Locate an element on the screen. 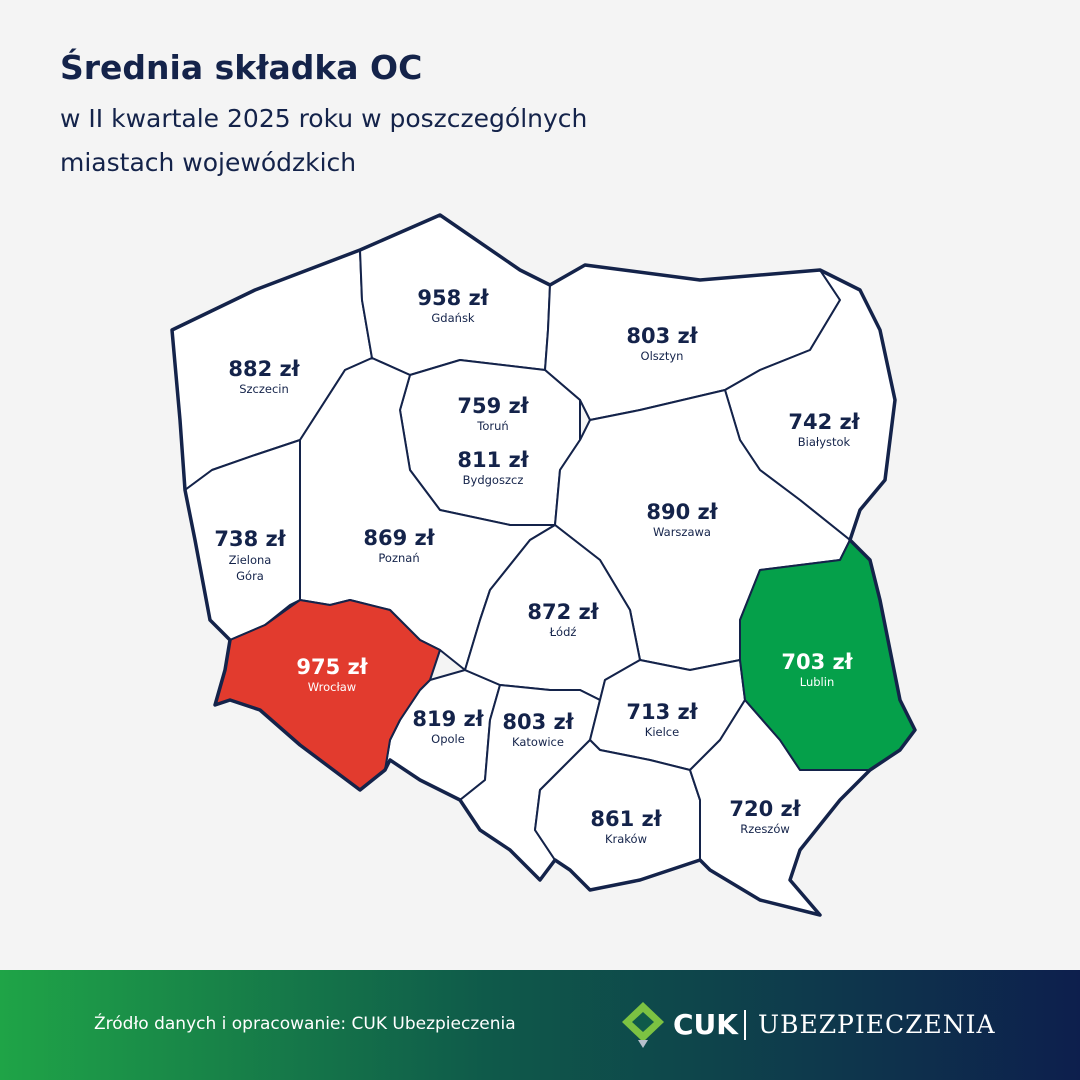 The height and width of the screenshot is (1080, 1080). price: 861 zł is located at coordinates (626, 819).